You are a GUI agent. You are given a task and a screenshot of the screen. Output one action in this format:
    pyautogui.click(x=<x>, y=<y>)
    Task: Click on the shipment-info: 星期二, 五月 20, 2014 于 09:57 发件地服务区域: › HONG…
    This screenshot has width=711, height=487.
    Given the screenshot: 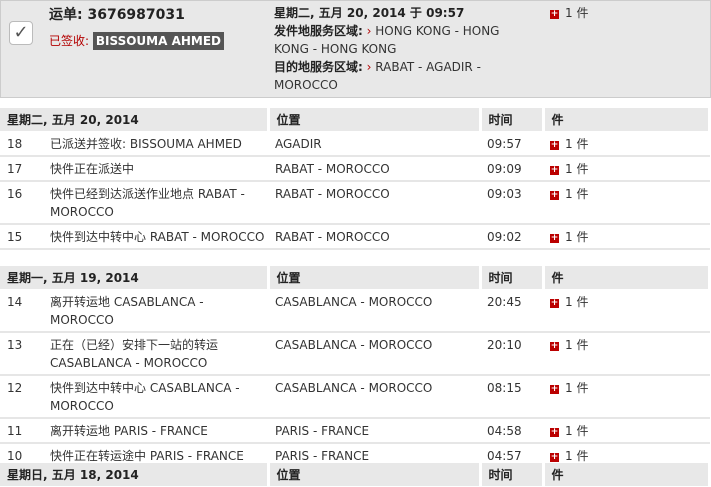 What is the action you would take?
    pyautogui.click(x=394, y=49)
    